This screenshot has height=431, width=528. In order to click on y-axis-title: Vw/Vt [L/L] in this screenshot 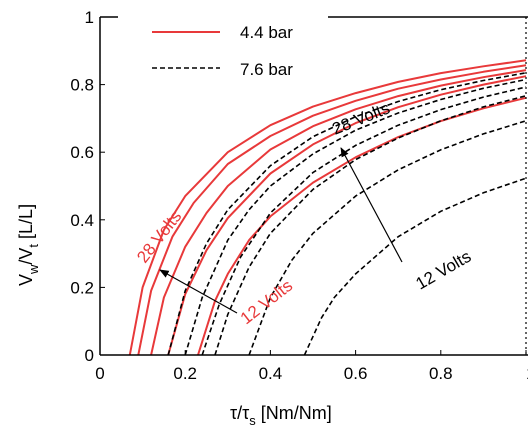, I will do `click(28, 245)`.